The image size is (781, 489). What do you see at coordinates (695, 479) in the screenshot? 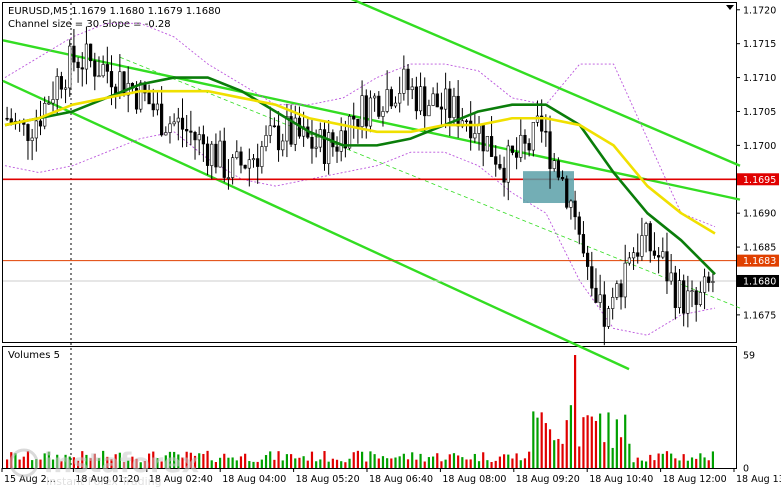
I see `time-tick-label: 18 Aug 12:00` at bounding box center [695, 479].